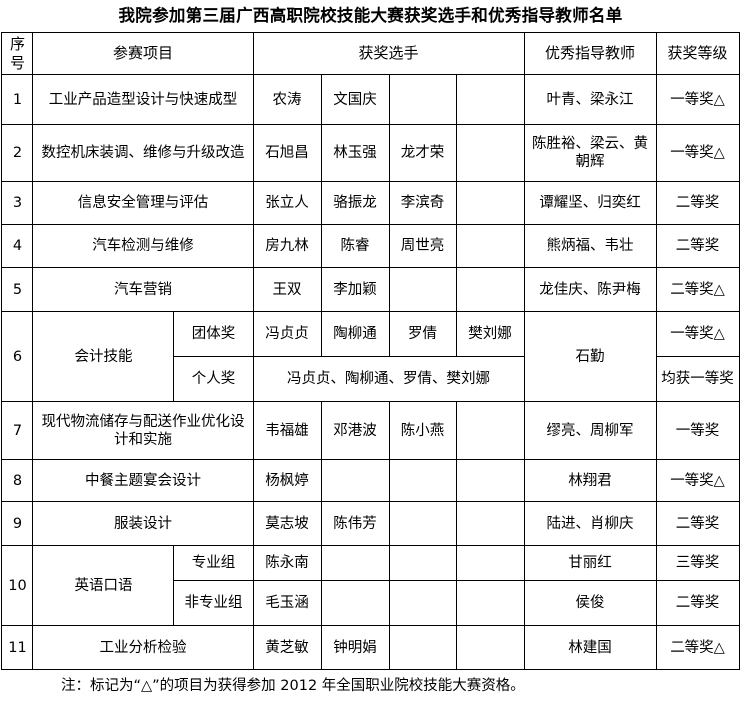 The image size is (741, 718). What do you see at coordinates (143, 524) in the screenshot?
I see `cell-project: 服装设计` at bounding box center [143, 524].